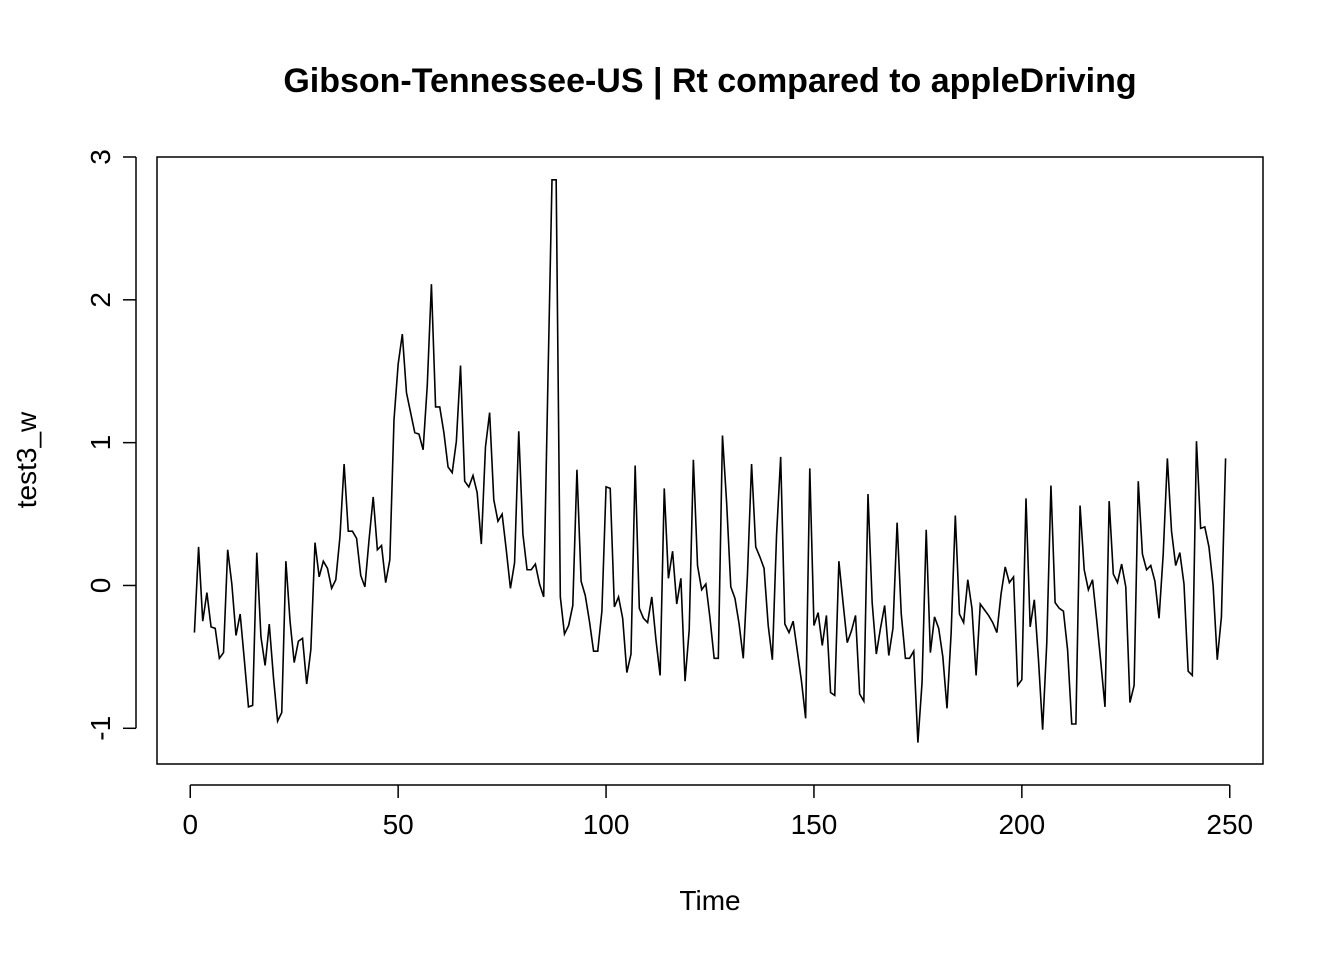 The width and height of the screenshot is (1344, 960). I want to click on y-tick-label: 1, so click(100, 443).